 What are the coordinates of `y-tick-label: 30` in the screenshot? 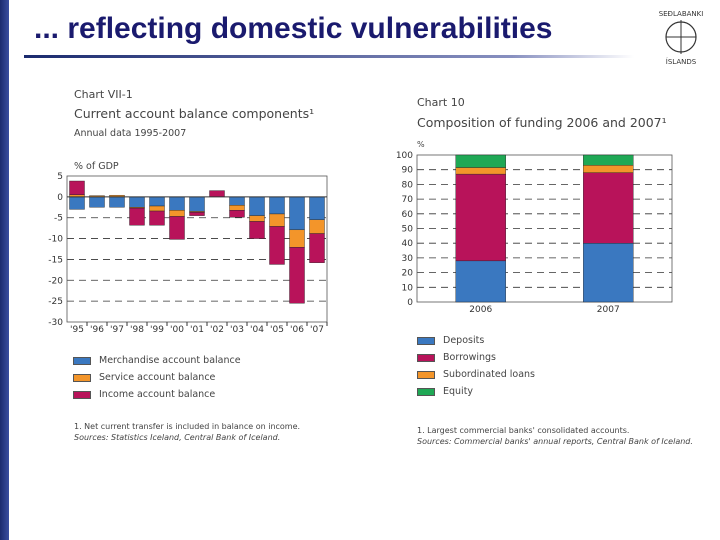 It's located at (408, 259).